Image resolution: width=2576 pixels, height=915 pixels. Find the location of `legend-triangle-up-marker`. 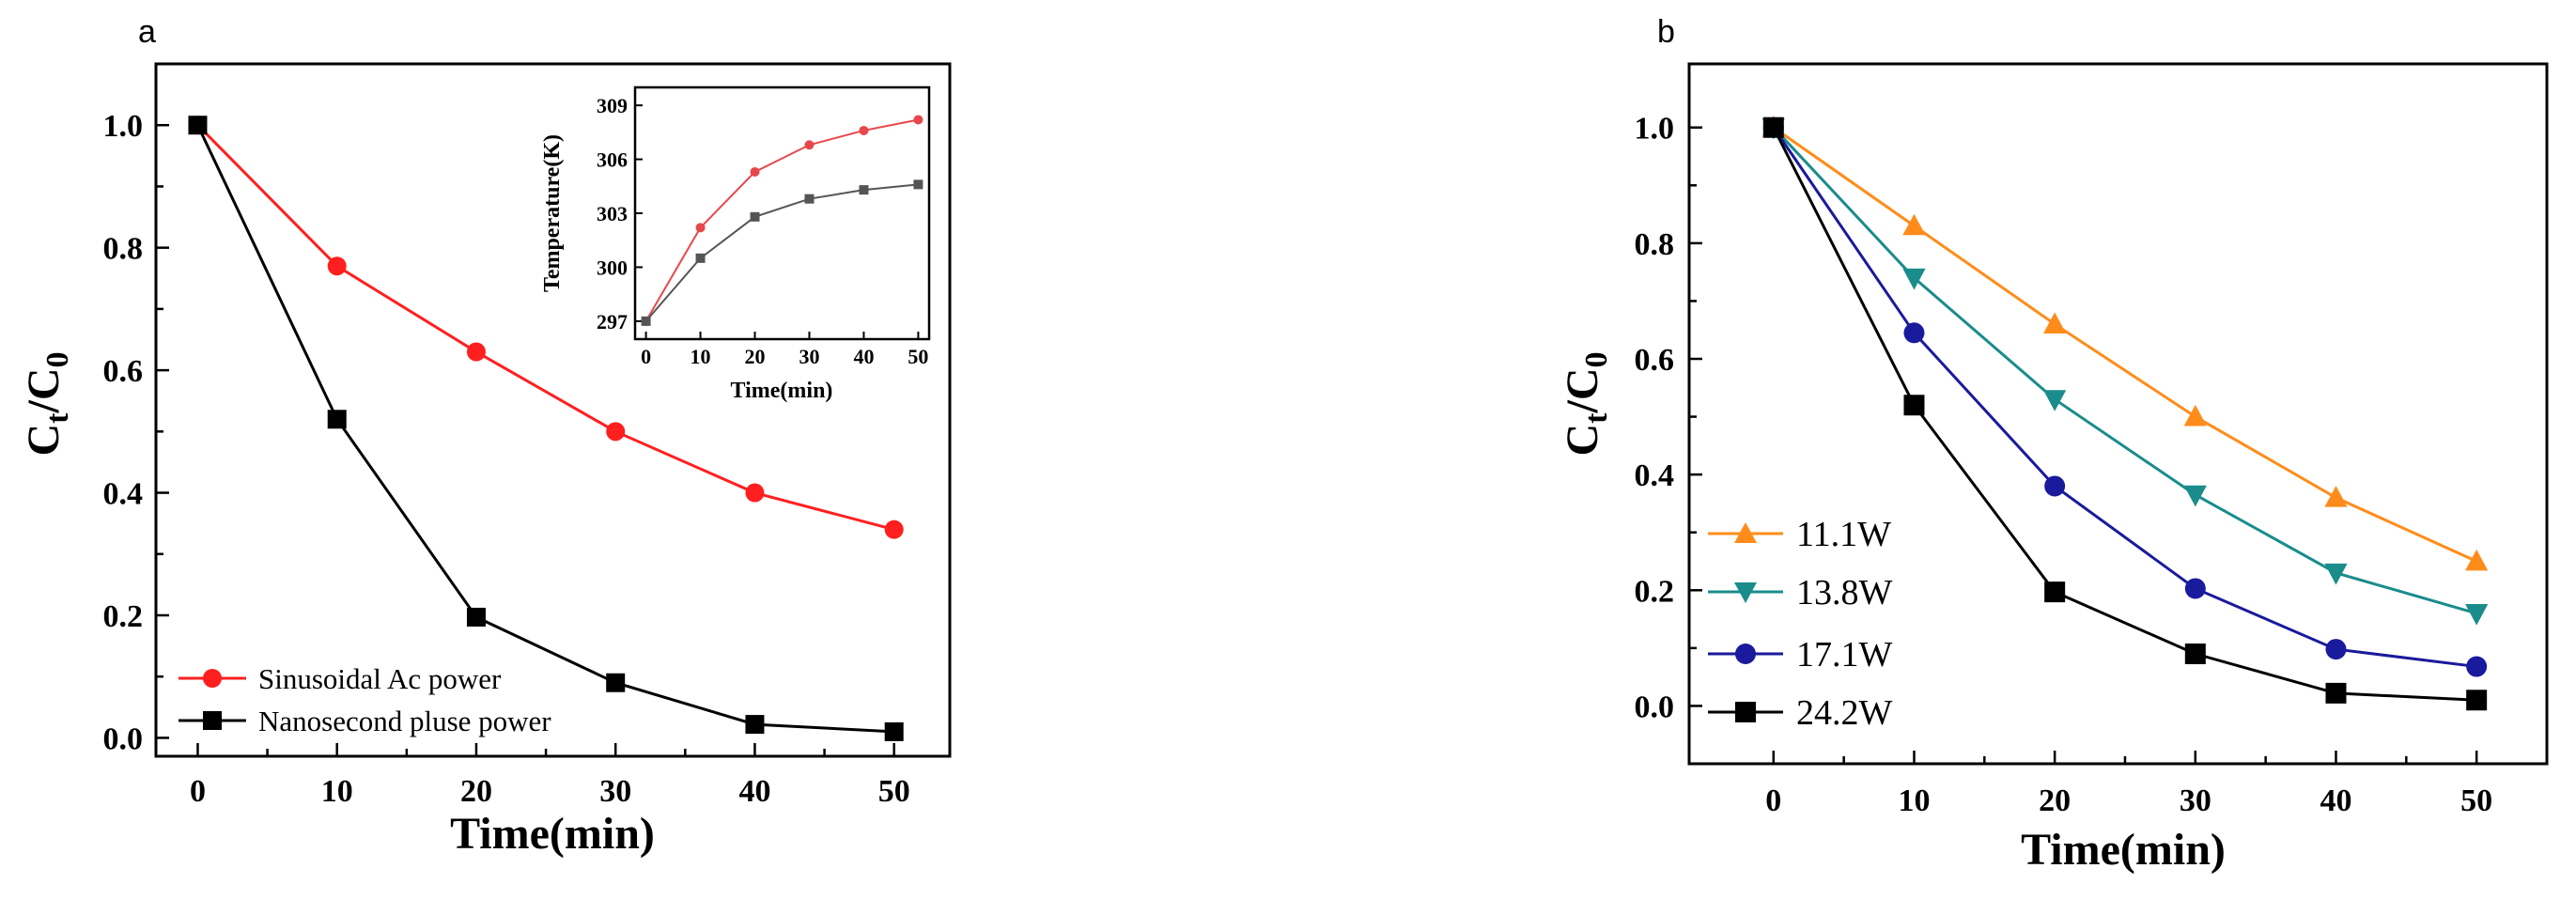

legend-triangle-up-marker is located at coordinates (1745, 532).